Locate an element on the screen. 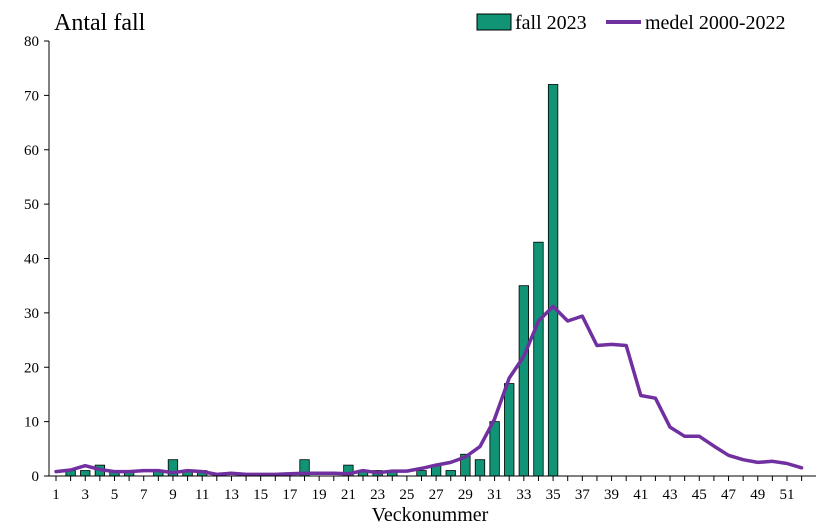 The image size is (827, 530). y-tick-label: 30 is located at coordinates (31, 314).